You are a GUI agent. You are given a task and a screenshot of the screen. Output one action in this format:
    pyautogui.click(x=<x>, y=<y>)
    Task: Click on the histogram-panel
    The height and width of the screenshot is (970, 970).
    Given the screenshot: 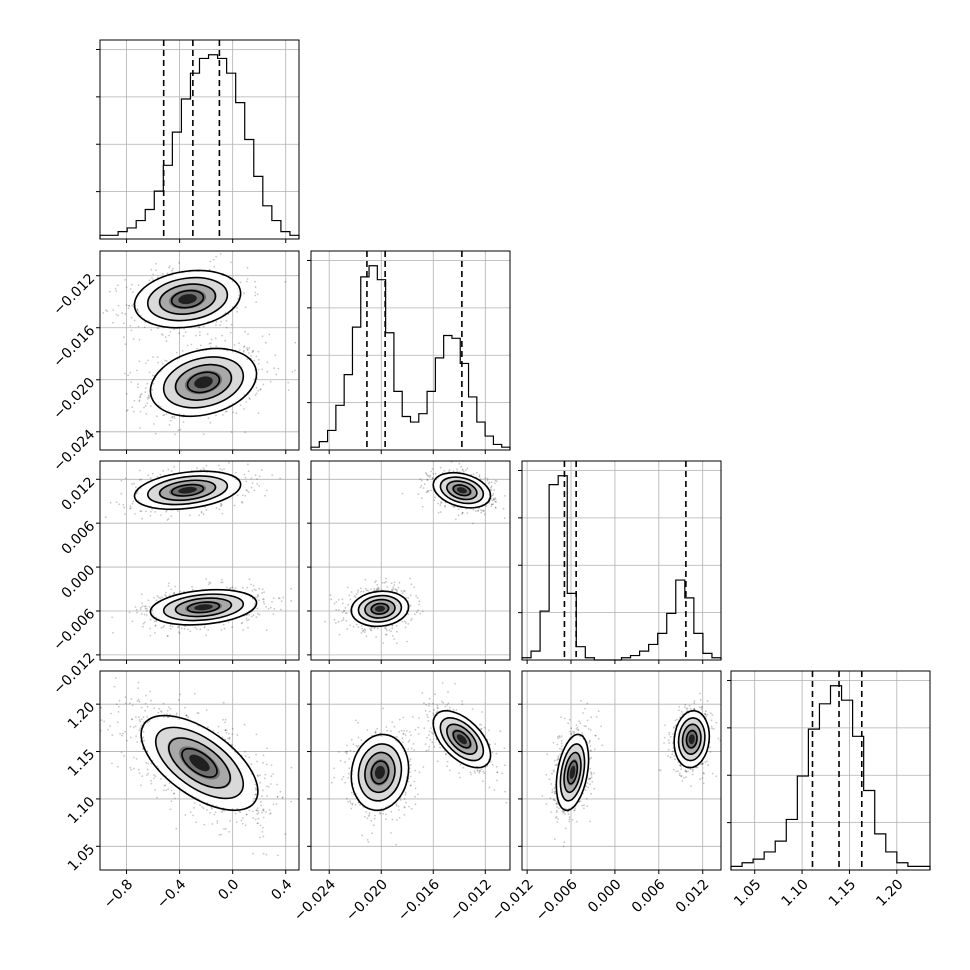 What is the action you would take?
    pyautogui.click(x=198, y=141)
    